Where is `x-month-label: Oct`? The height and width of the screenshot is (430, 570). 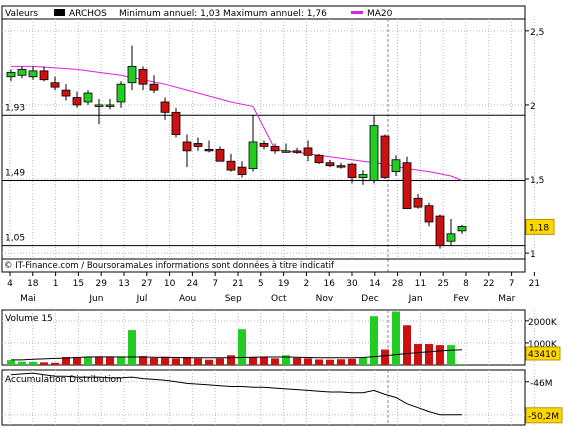 x-month-label: Oct is located at coordinates (279, 299).